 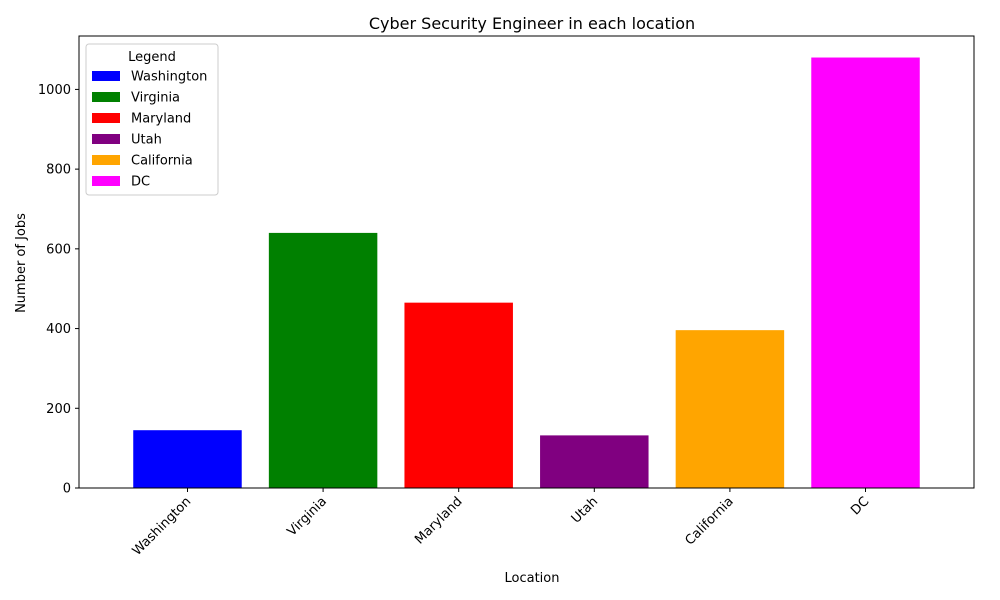 I want to click on y-tick-label: 400, so click(x=58, y=329).